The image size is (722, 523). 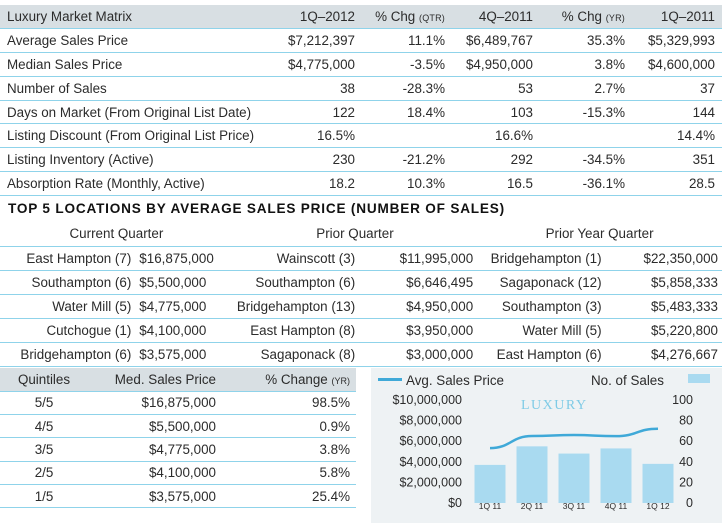 I want to click on prior-year-location: Sagaponack (12), so click(x=541, y=282).